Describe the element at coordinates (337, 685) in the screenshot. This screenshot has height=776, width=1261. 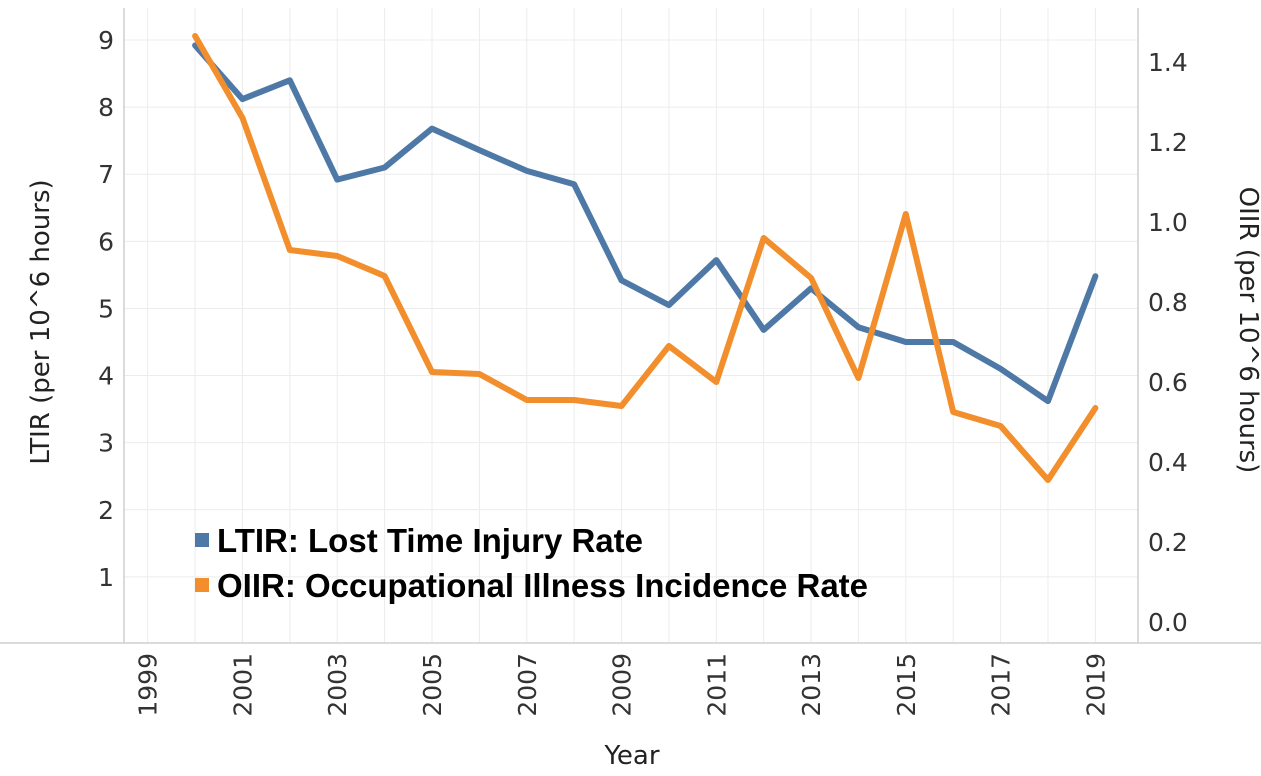
I see `x-tick-label: 2003` at that location.